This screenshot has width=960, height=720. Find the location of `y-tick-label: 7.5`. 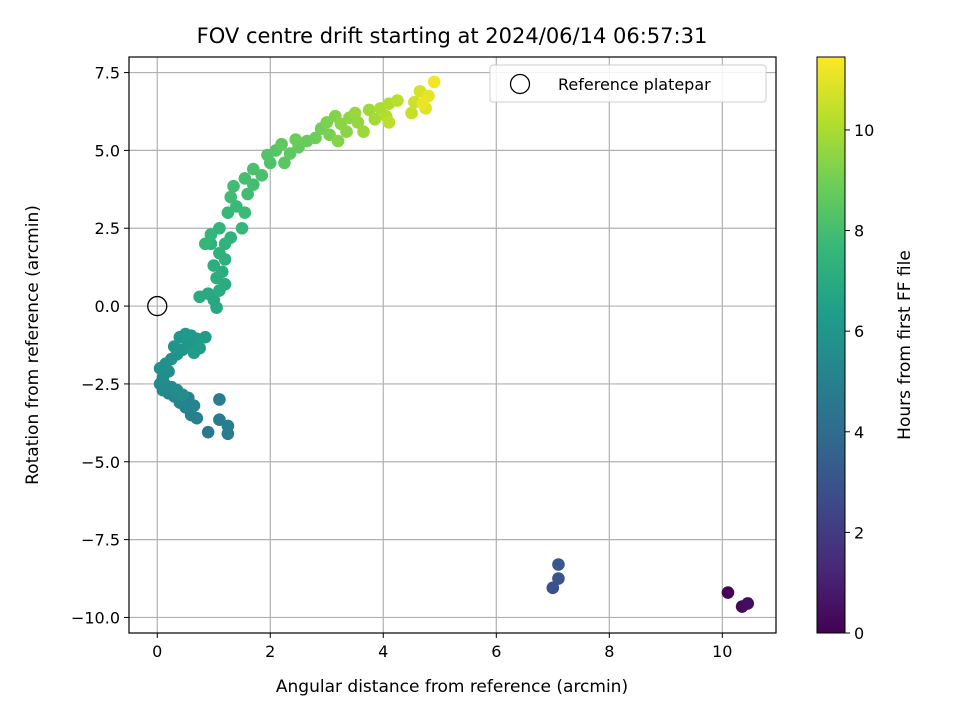

y-tick-label: 7.5 is located at coordinates (107, 73).